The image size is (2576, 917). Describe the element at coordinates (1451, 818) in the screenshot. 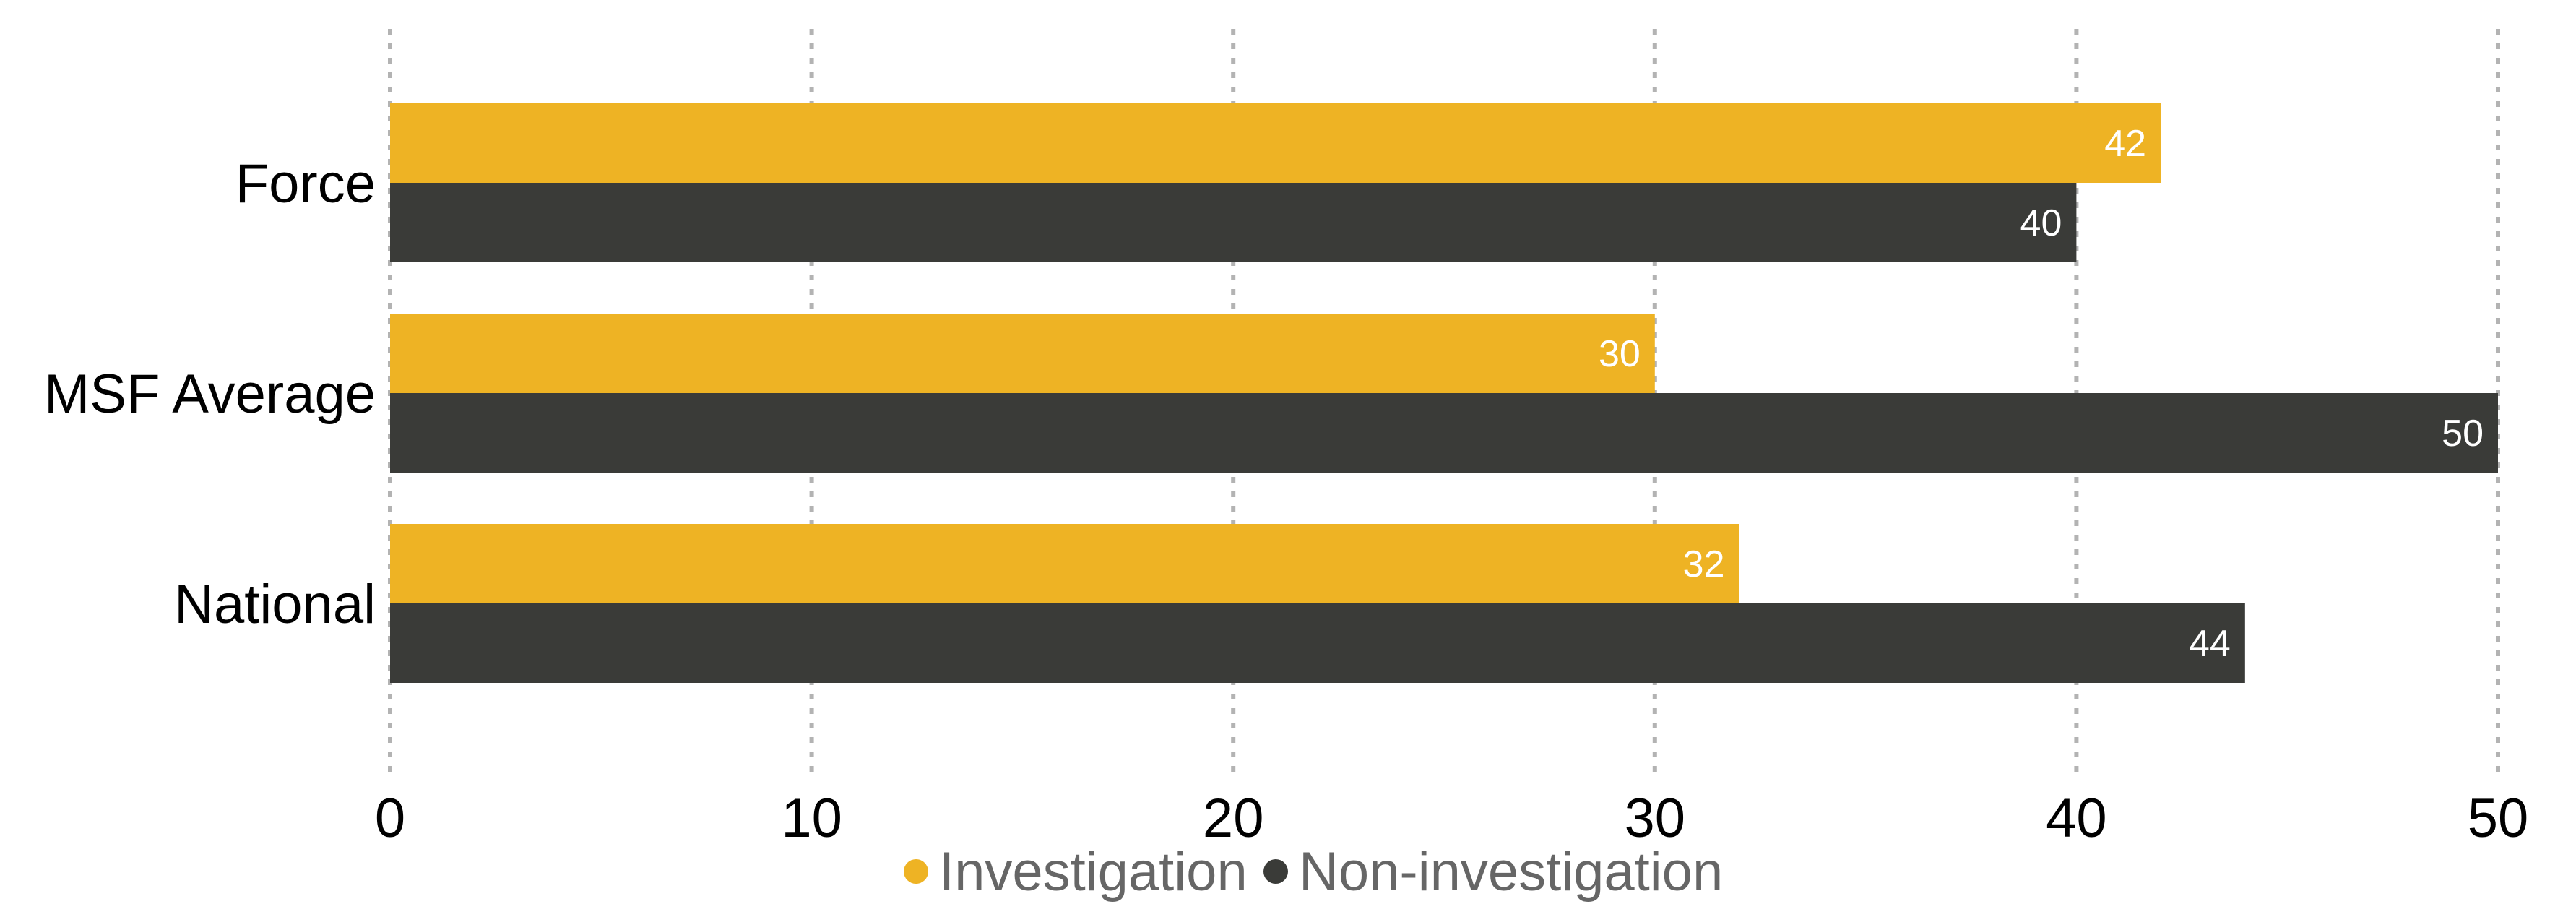

I see `x-axis-ticks: 0 10 20 30 40 50` at that location.